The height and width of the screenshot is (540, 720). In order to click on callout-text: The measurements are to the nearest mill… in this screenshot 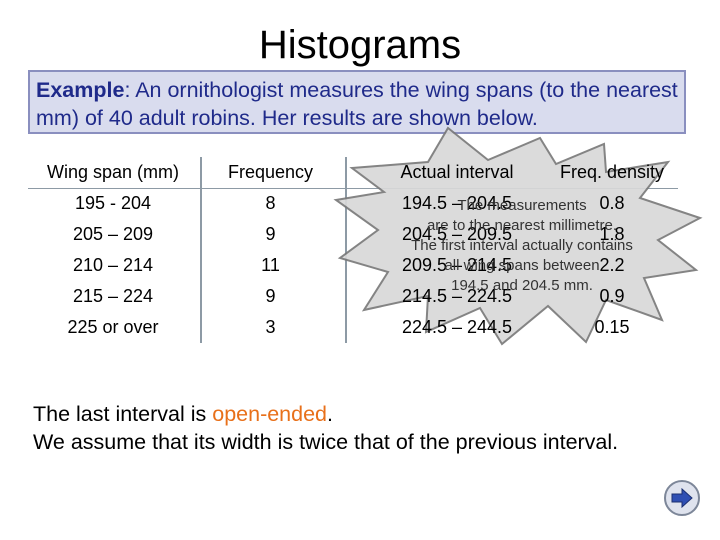, I will do `click(522, 246)`.